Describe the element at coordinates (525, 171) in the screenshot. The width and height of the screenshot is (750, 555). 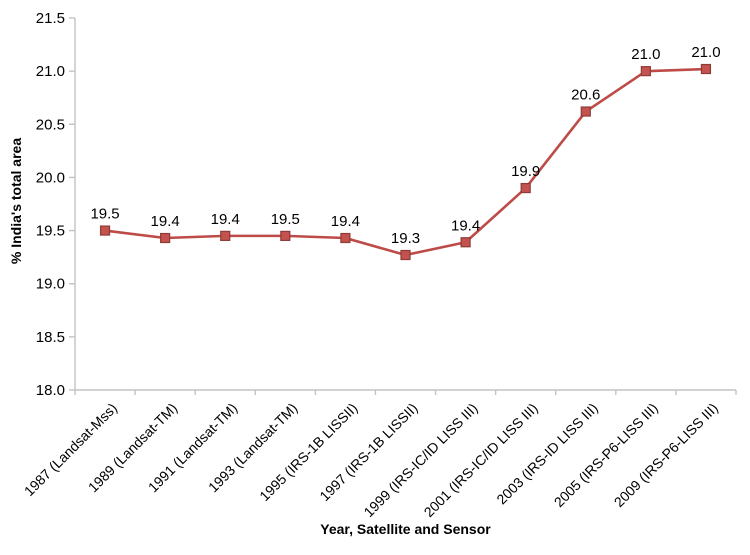
I see `data-point-label: 19.9` at that location.